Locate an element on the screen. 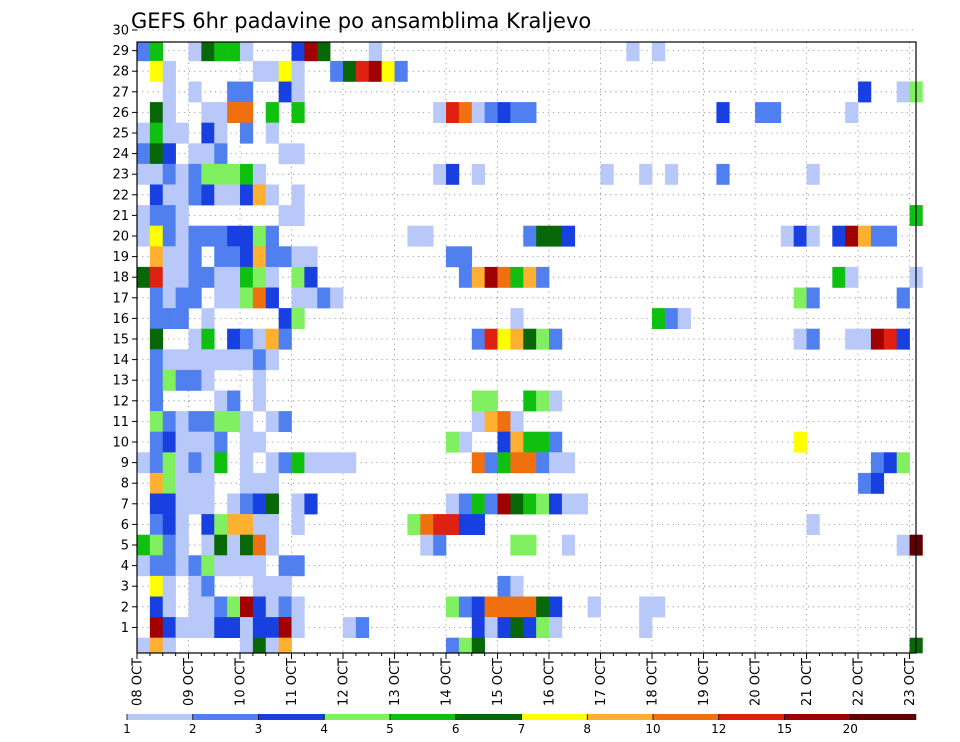  x-tick-label: 21 OCT is located at coordinates (807, 682).